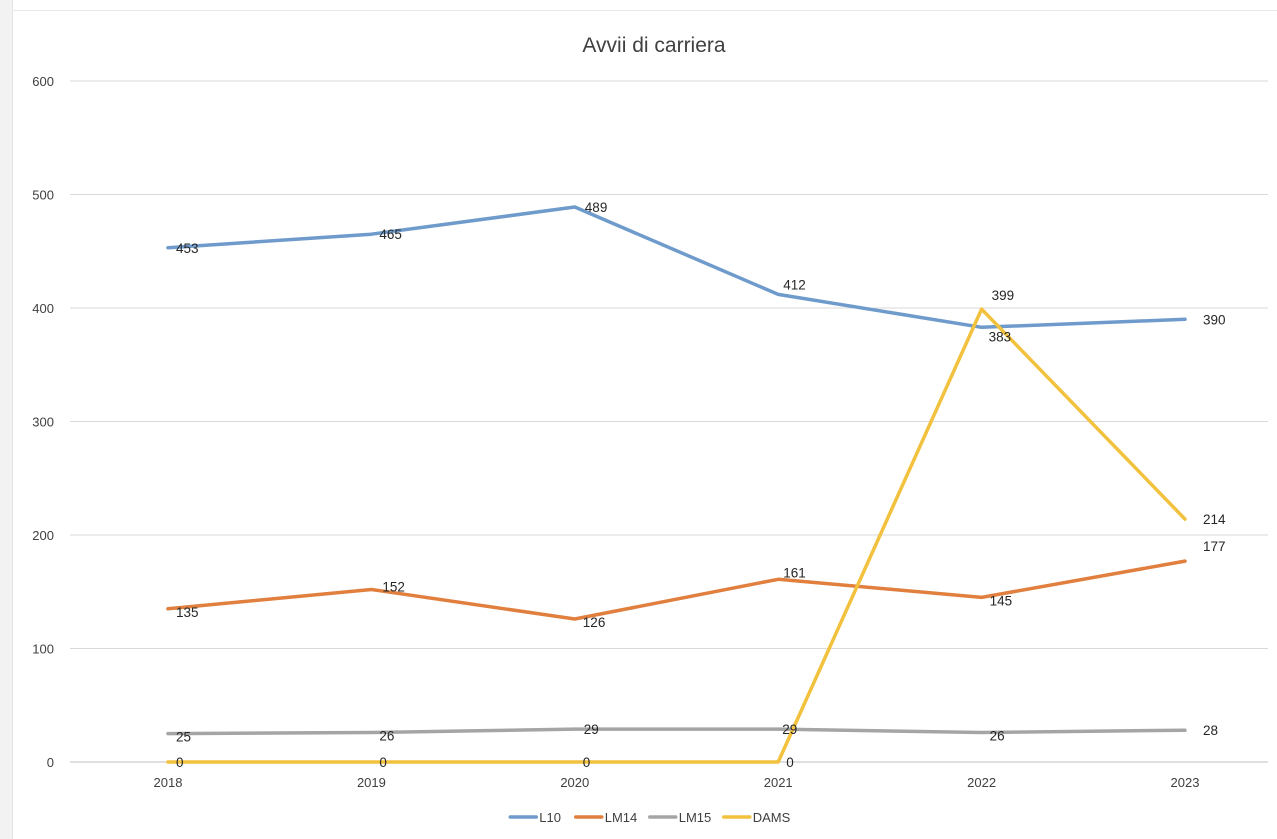  I want to click on data-label-l10: 453, so click(187, 248).